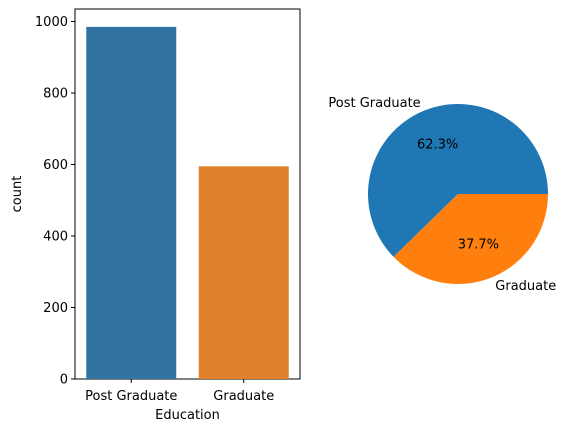 The image size is (580, 436). Describe the element at coordinates (55, 201) in the screenshot. I see `y-axis-ticks: 0 200 400 600 800 1000` at that location.